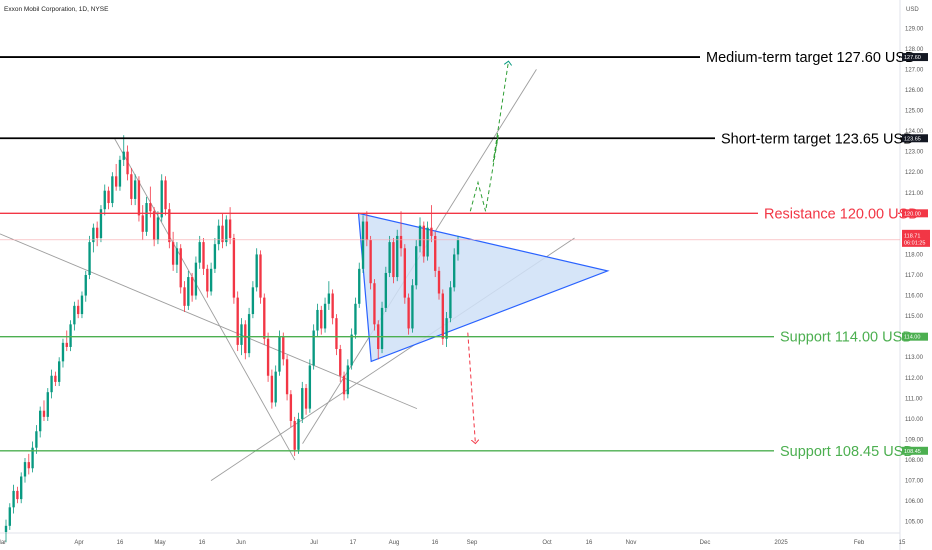 This screenshot has height=550, width=932. I want to click on support-108-price-tag, so click(915, 450).